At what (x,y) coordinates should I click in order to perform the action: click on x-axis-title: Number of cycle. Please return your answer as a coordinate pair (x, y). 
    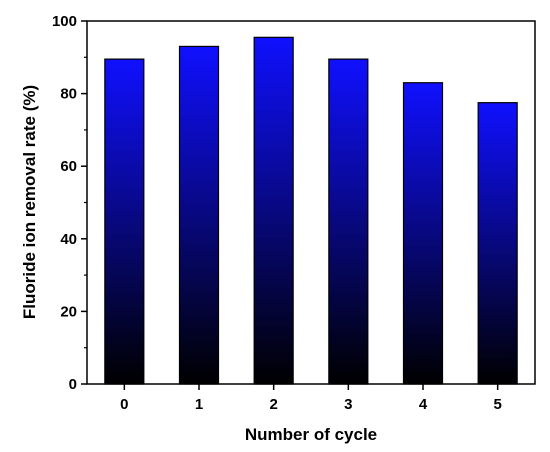
    Looking at the image, I should click on (311, 434).